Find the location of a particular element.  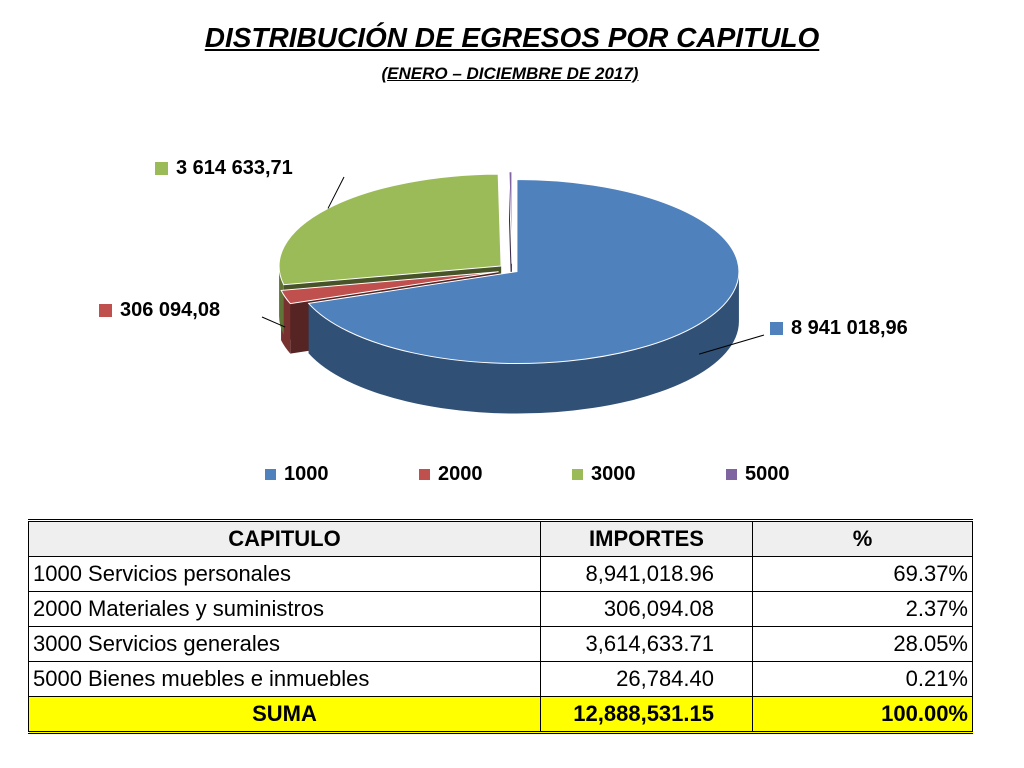

cell-percent: 0.21% is located at coordinates (862, 679).